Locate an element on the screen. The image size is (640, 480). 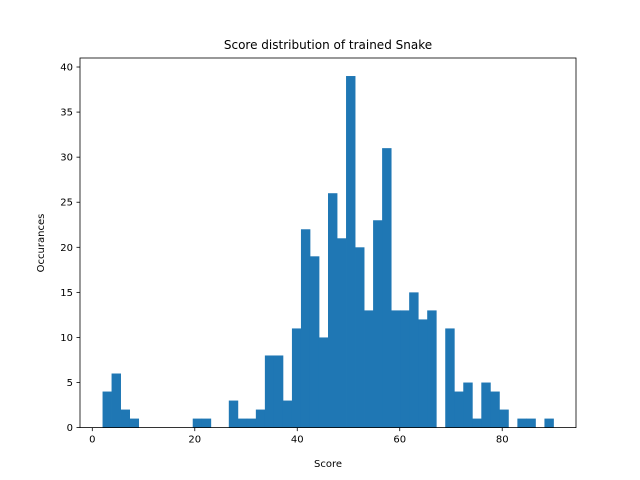
y-tick-label: 40 is located at coordinates (66, 68).